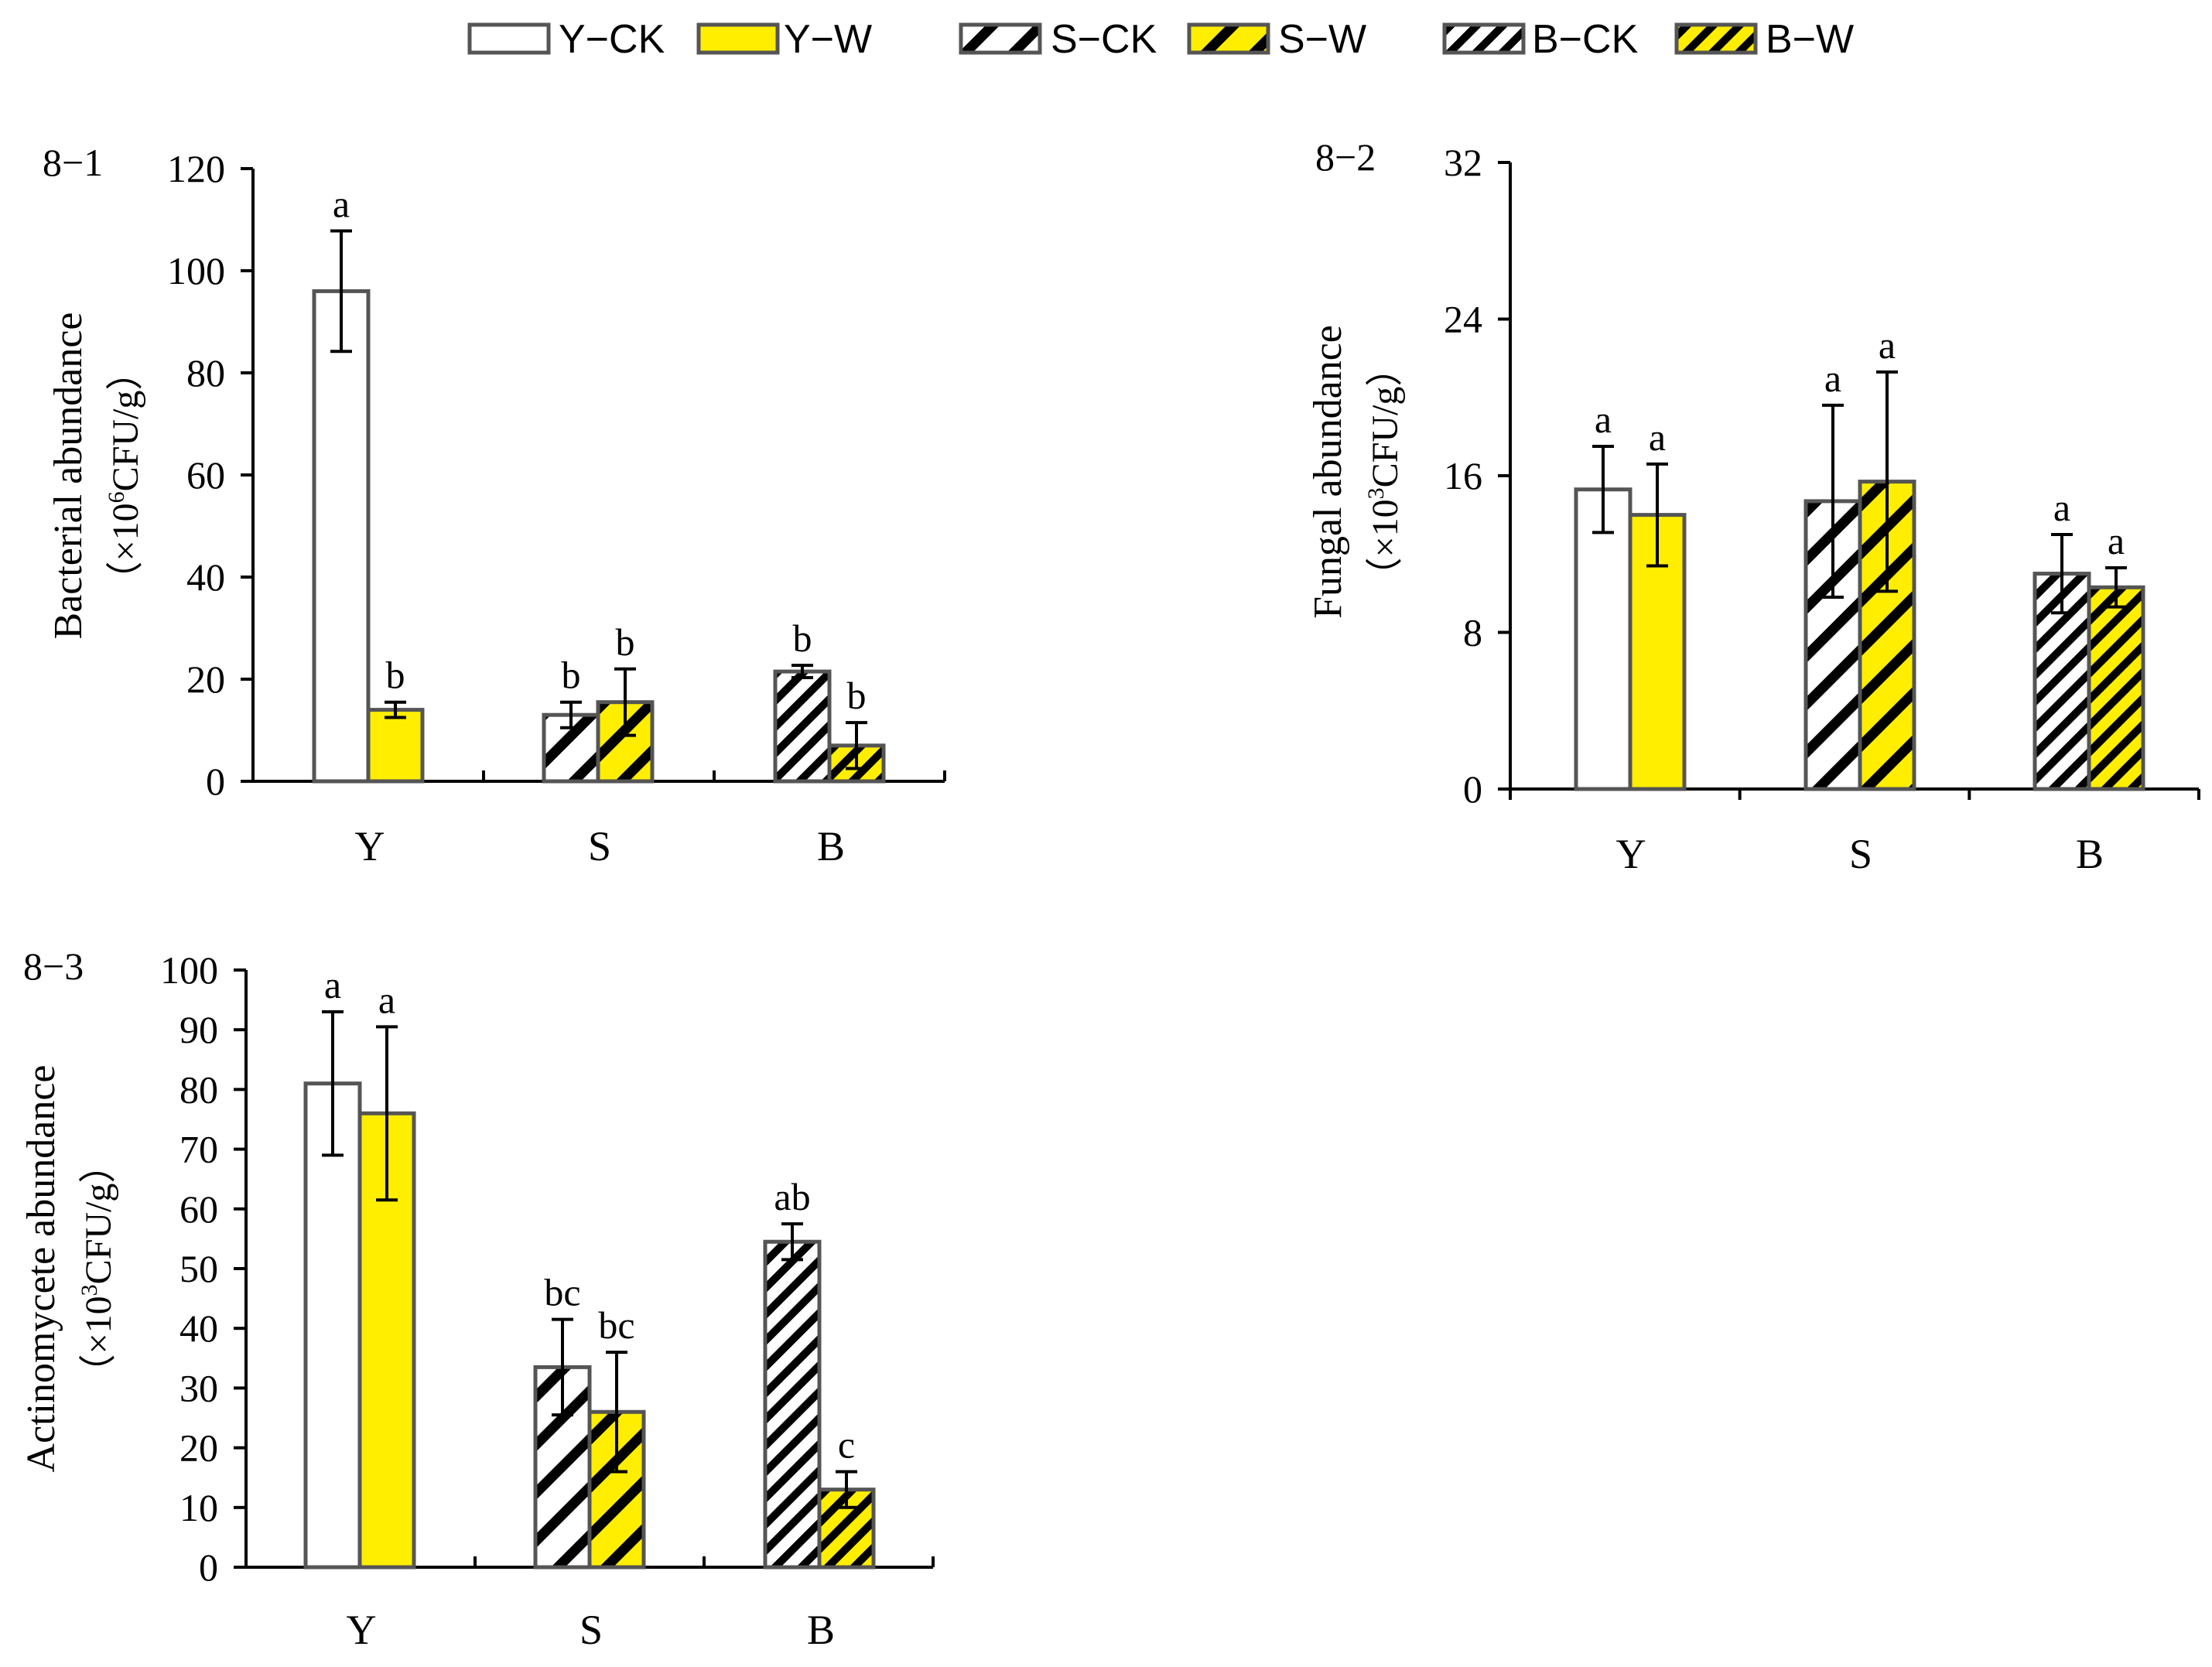  I want to click on legend-label: Y−W, so click(828, 39).